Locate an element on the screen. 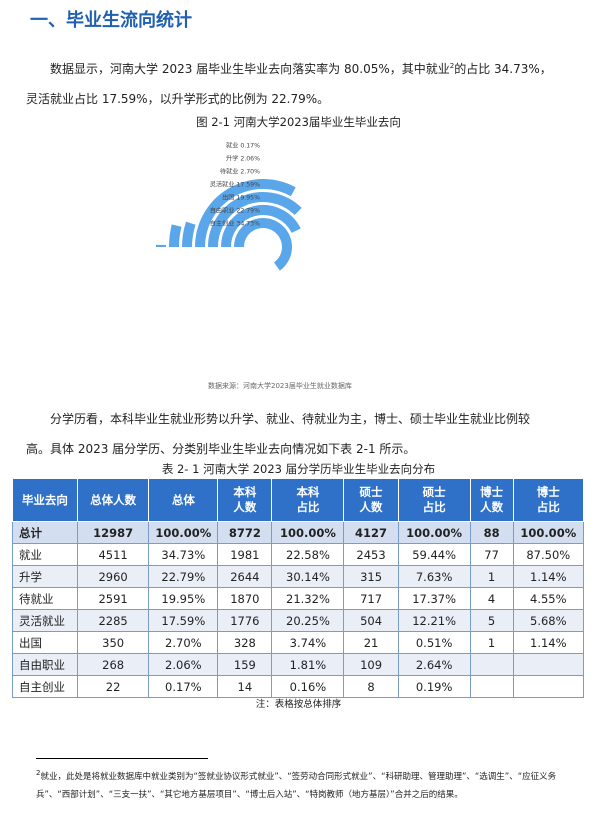  analysis-line-1: 分学历看，本科毕业生就业形势以升学、就业、待就业为主，博士、硕士毕业生就业比例较 is located at coordinates (290, 419).